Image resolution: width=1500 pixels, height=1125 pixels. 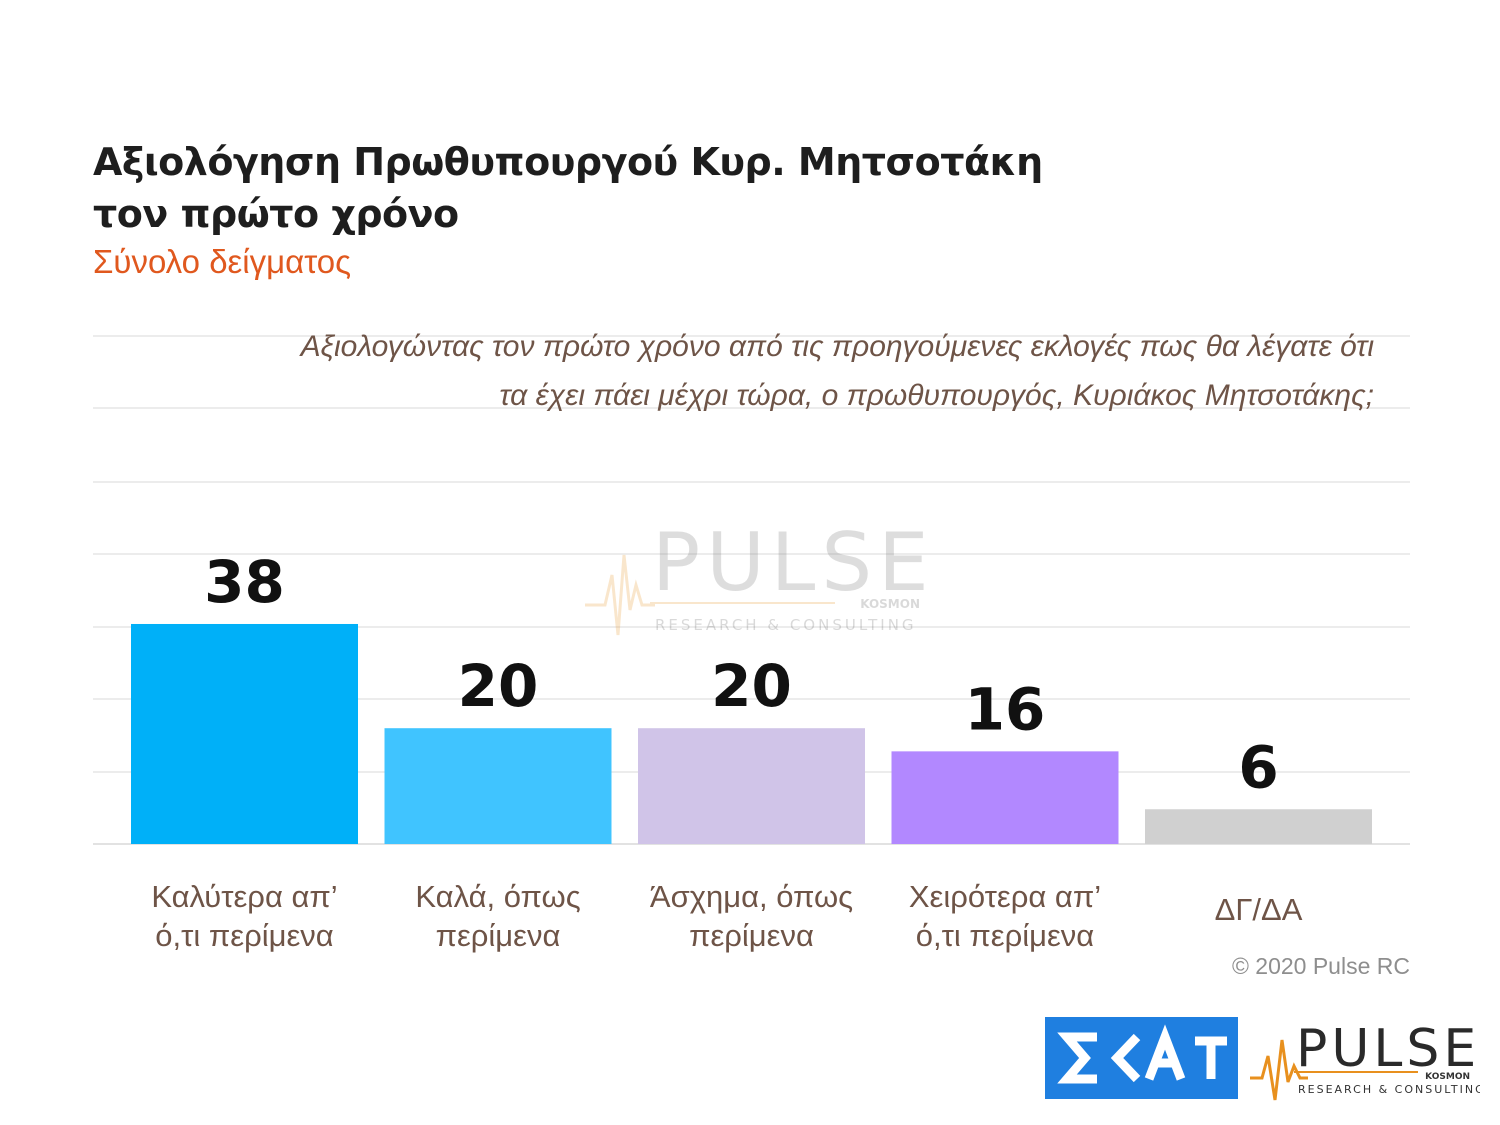 What do you see at coordinates (1005, 896) in the screenshot?
I see `category-label: Χειρότερα απ’` at bounding box center [1005, 896].